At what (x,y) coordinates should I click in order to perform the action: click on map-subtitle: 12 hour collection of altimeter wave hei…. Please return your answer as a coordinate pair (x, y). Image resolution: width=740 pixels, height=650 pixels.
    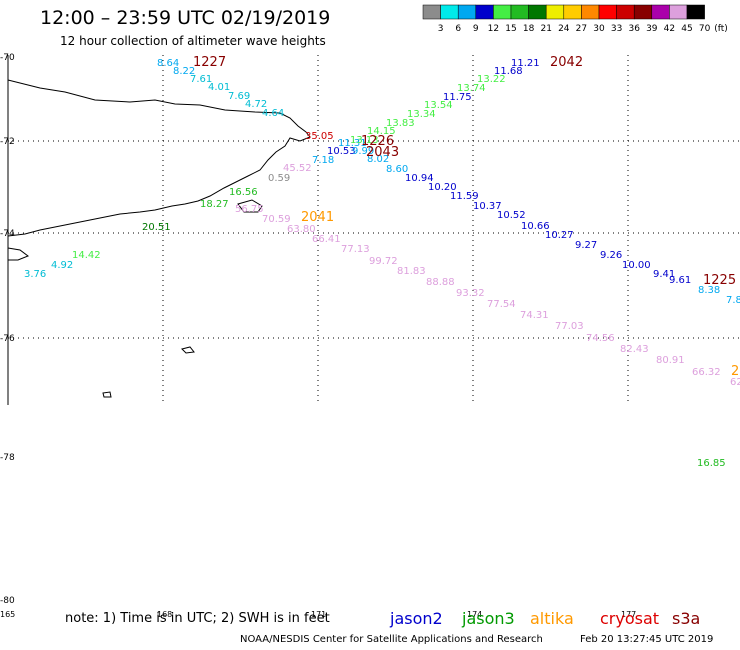
    Looking at the image, I should click on (193, 41).